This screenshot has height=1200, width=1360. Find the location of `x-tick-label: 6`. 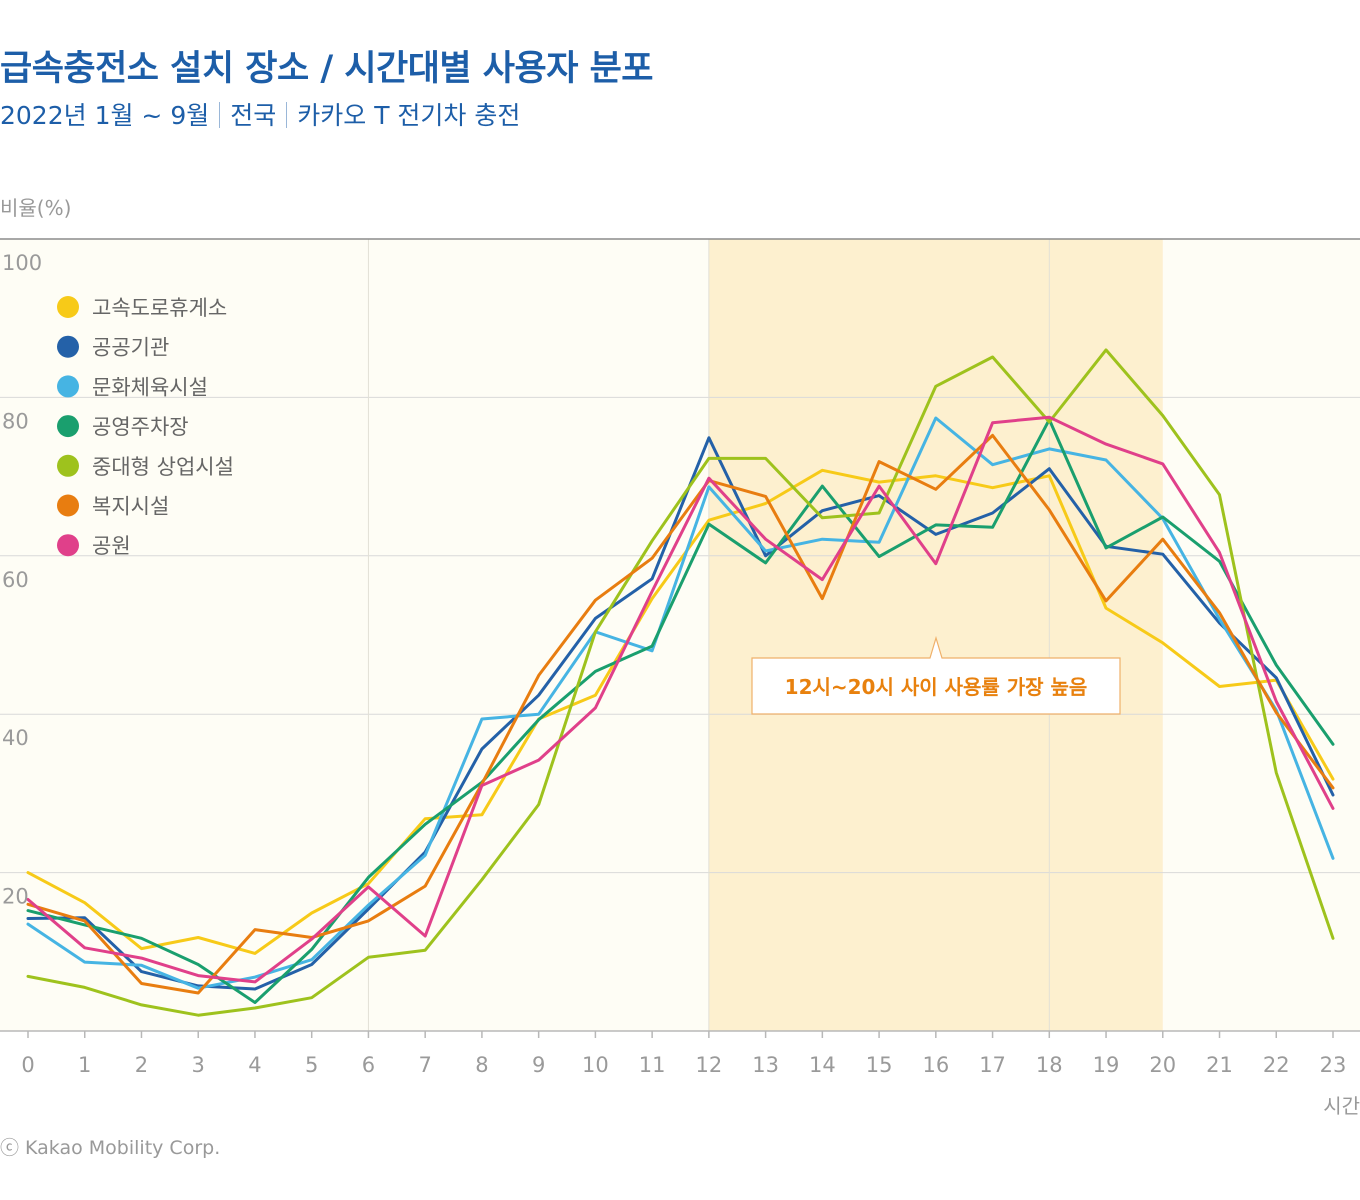

x-tick-label: 6 is located at coordinates (368, 1065).